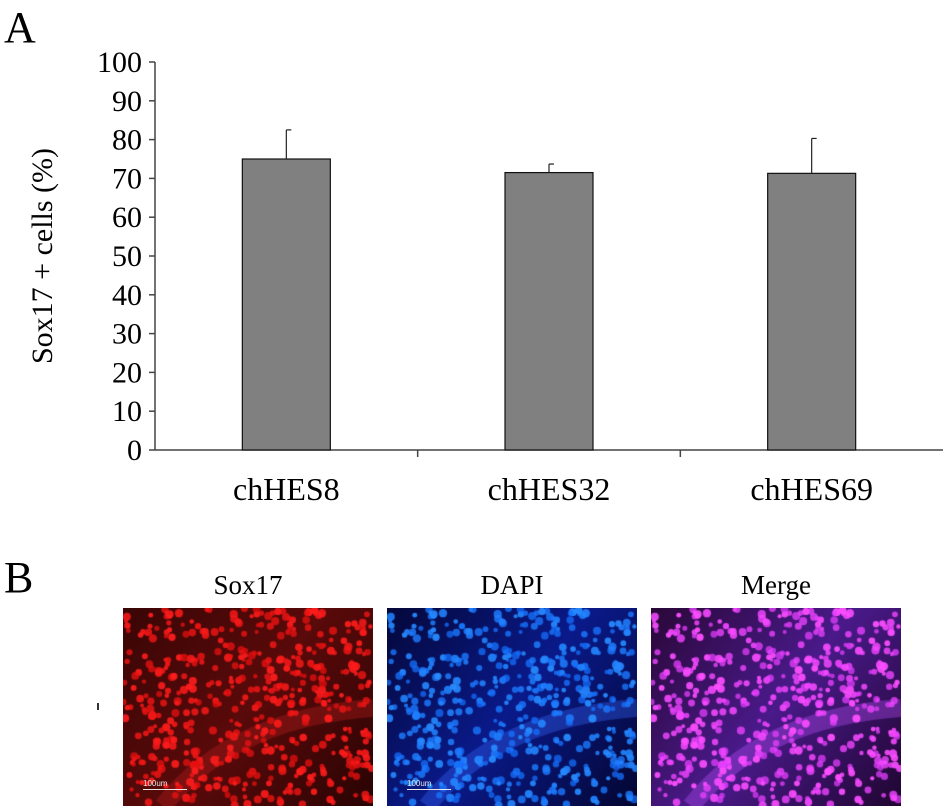  I want to click on y-tick-label: 80, so click(127, 140).